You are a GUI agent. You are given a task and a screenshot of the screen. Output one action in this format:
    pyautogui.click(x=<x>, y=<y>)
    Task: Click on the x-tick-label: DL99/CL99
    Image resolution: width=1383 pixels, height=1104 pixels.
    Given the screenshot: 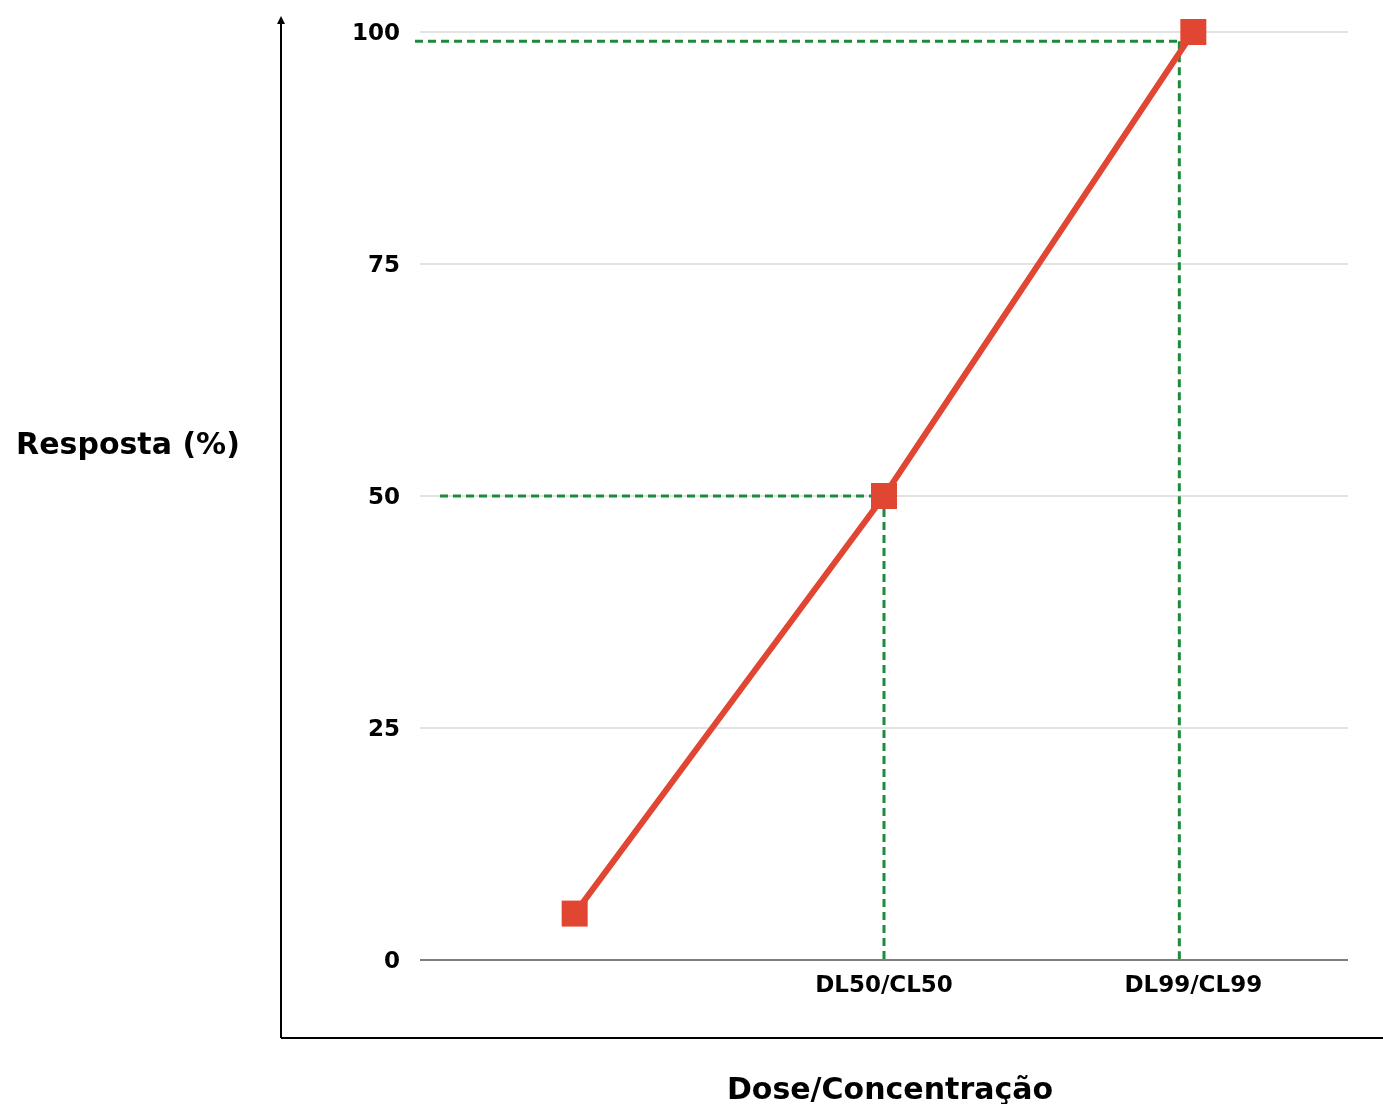 What is the action you would take?
    pyautogui.click(x=1193, y=984)
    